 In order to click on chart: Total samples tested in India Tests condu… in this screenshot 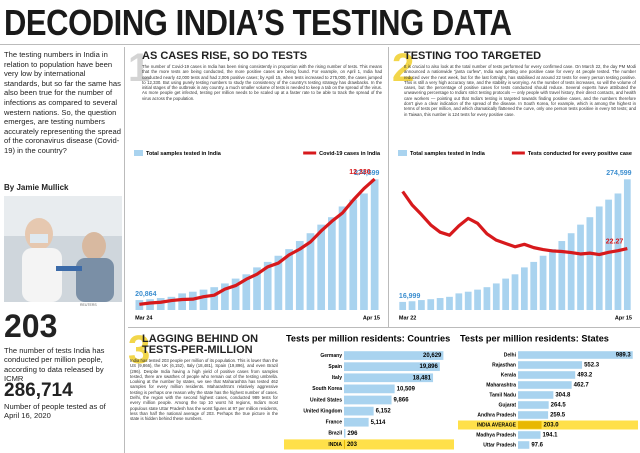, I will do `click(515, 235)`.